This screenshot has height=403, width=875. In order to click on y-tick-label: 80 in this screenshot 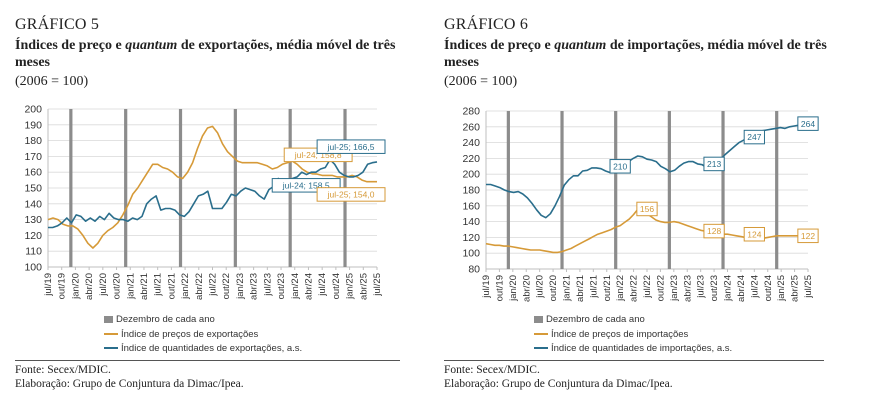, I will do `click(474, 270)`.